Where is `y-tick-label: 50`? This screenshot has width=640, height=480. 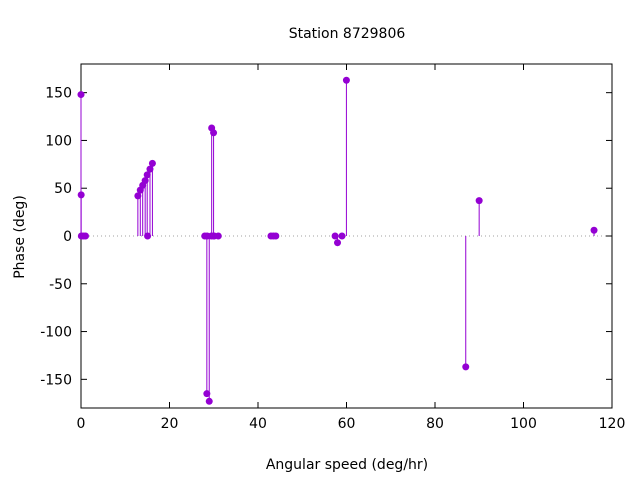
y-tick-label: 50 is located at coordinates (63, 189).